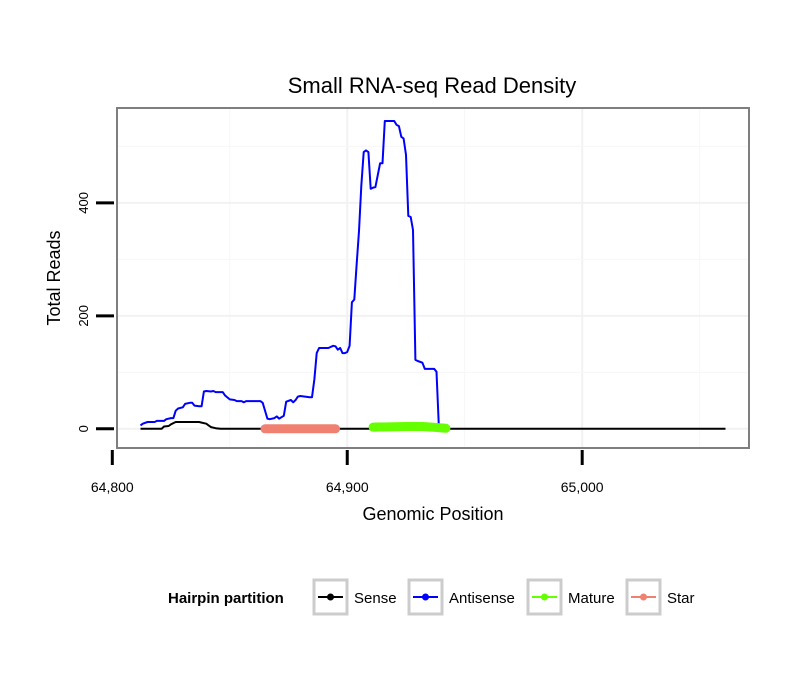 This screenshot has width=810, height=690. I want to click on legend-label: Antisense, so click(482, 598).